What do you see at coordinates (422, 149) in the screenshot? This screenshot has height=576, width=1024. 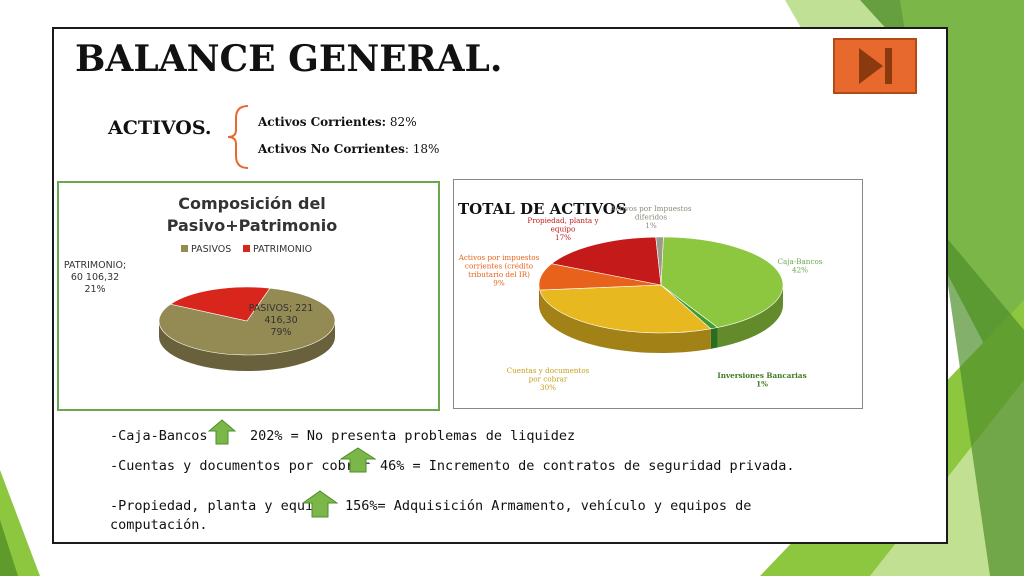 I see `activos-no-corrientes-value: : 18%` at bounding box center [422, 149].